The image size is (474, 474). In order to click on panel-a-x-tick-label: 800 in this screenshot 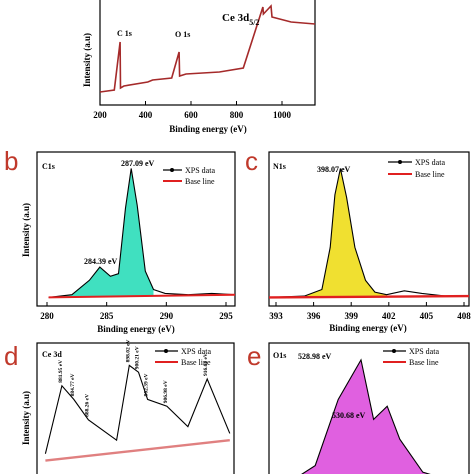, I will do `click(237, 115)`.